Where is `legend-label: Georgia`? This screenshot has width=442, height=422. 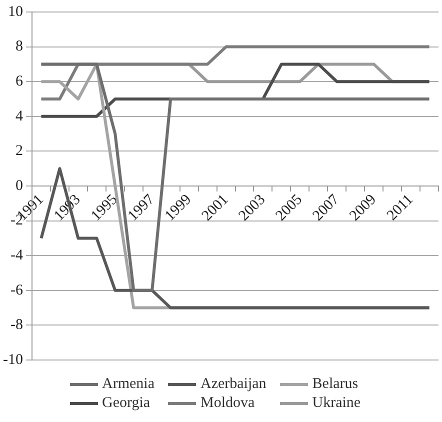 legend-label: Georgia is located at coordinates (126, 403).